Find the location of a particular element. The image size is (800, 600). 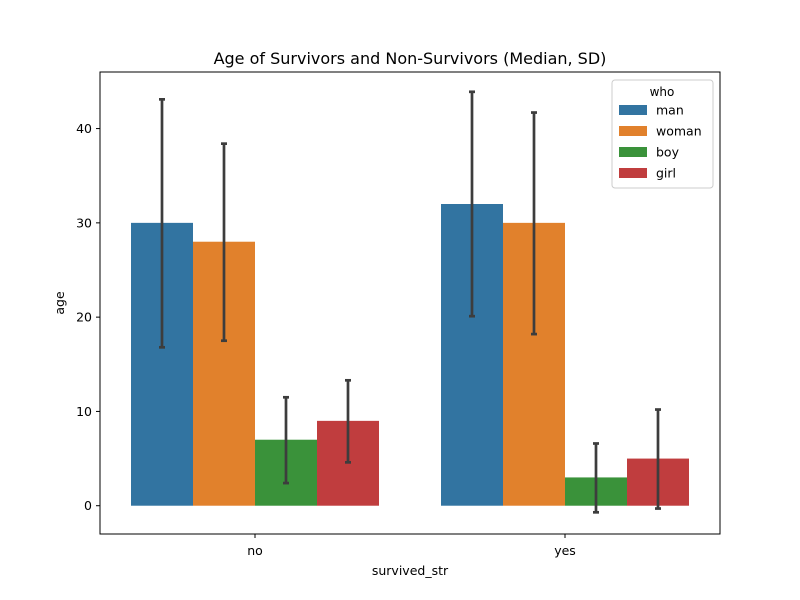

x-tick-label: no is located at coordinates (255, 550).